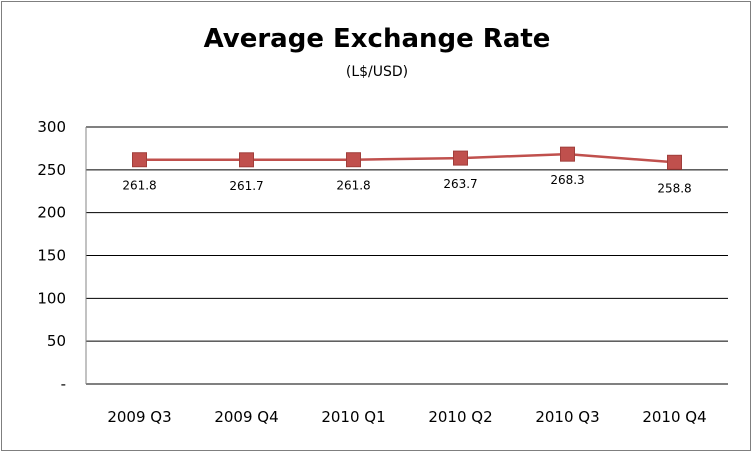 This screenshot has height=454, width=754. What do you see at coordinates (51, 256) in the screenshot?
I see `y-tick-label: 150` at bounding box center [51, 256].